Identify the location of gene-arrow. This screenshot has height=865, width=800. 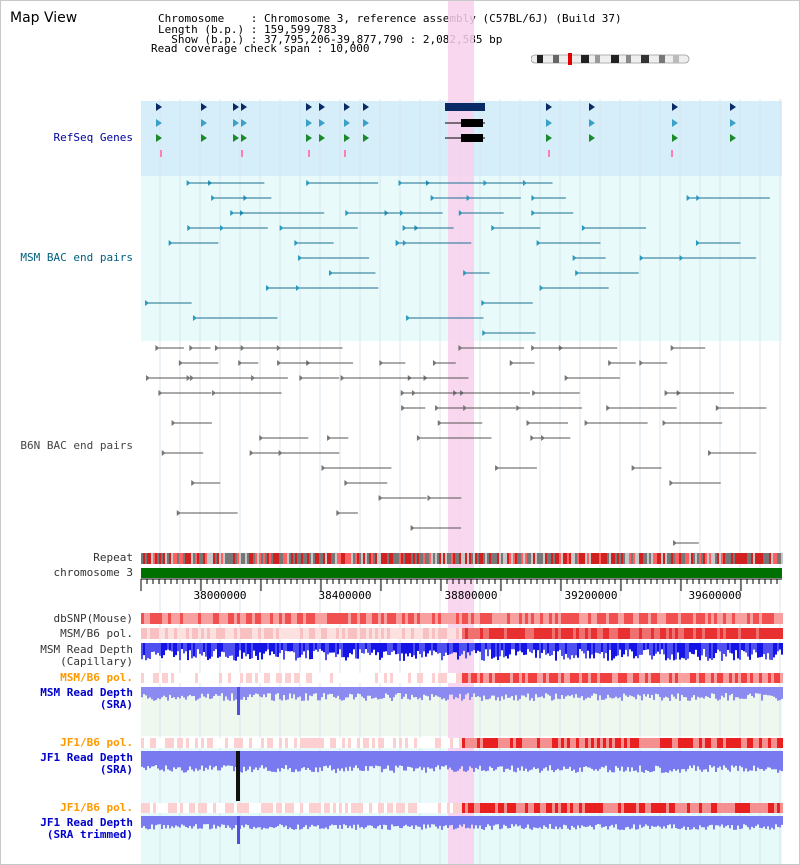
(322, 107).